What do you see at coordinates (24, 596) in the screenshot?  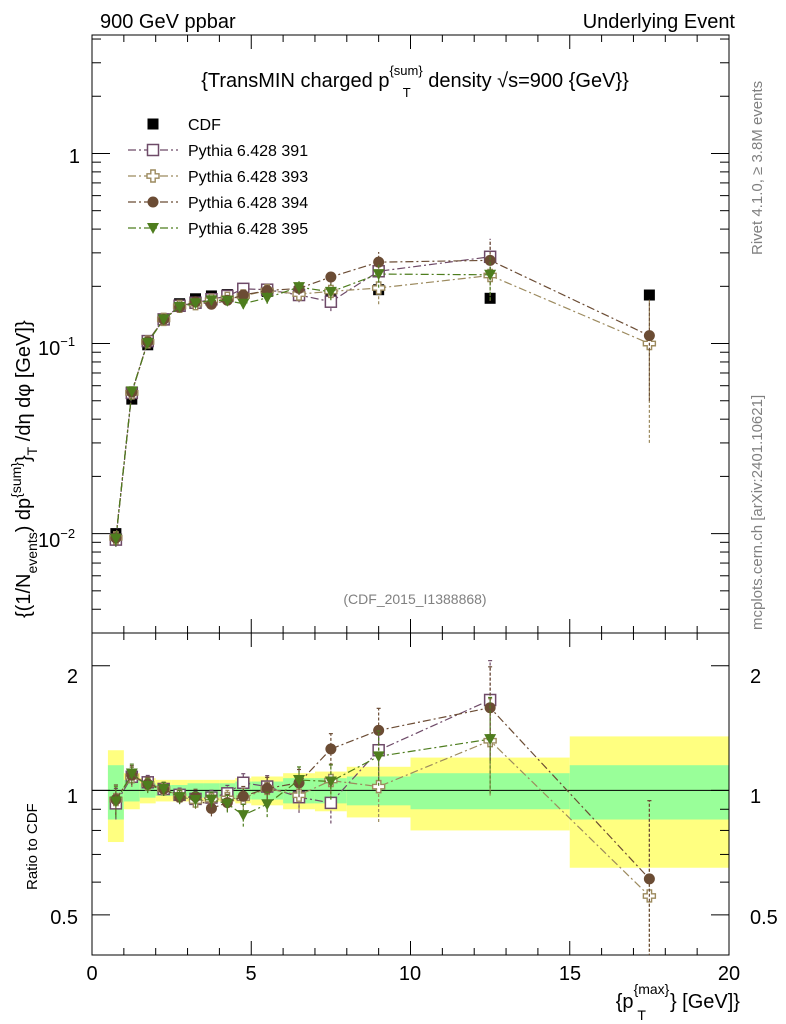 I see `y-axis-title-a: {(1/N` at bounding box center [24, 596].